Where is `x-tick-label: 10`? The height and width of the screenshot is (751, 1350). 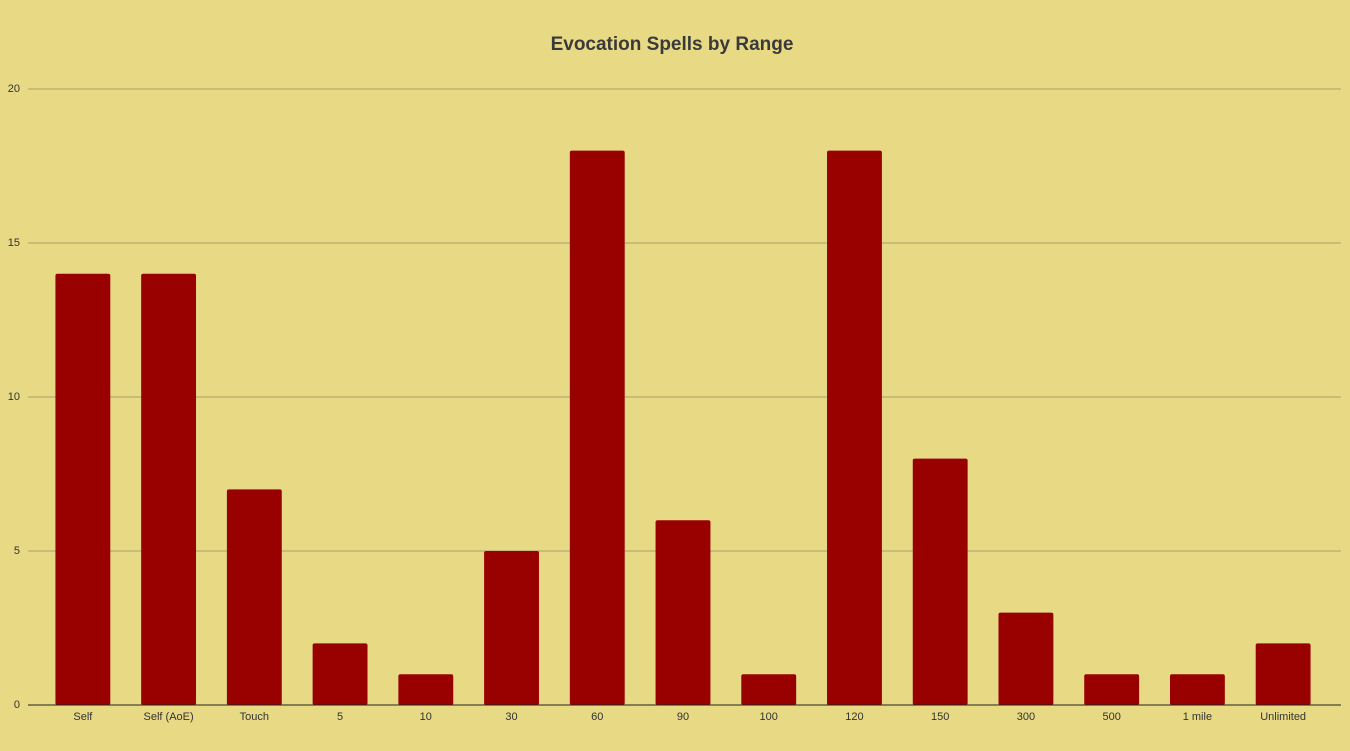
x-tick-label: 10 is located at coordinates (426, 717).